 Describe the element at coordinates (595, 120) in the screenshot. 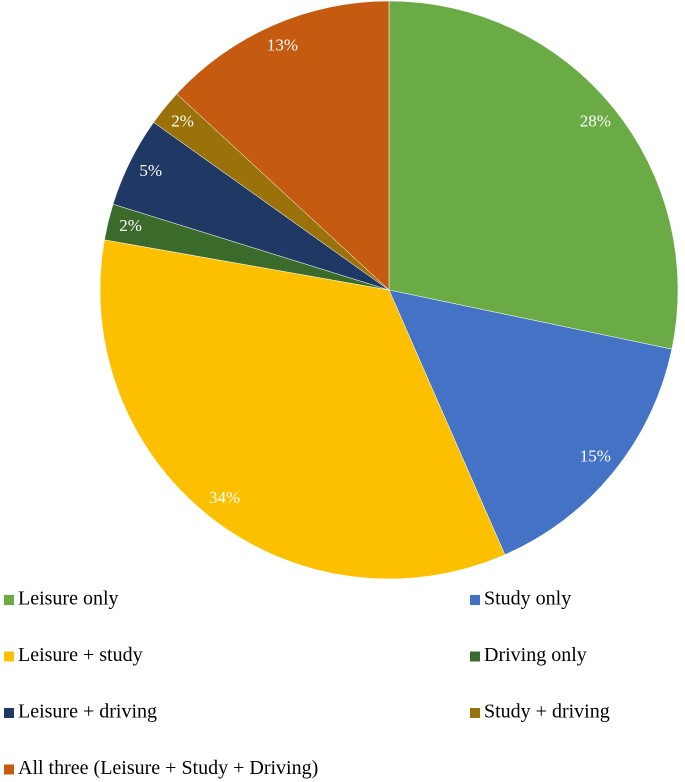

I see `data-label: 28%` at that location.